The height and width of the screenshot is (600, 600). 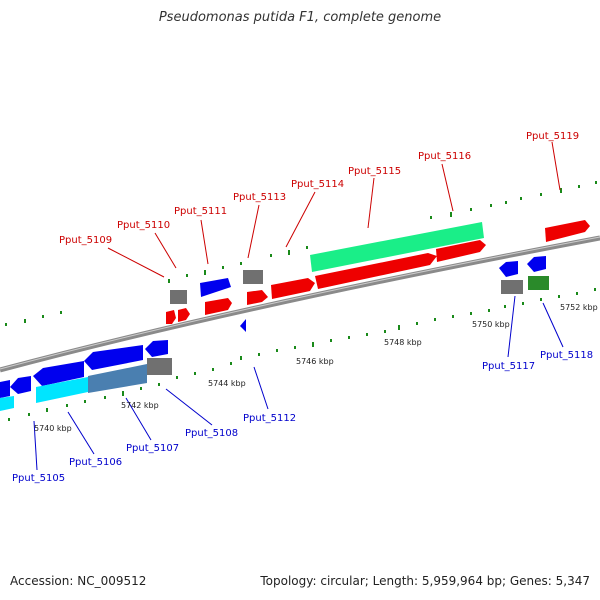 I want to click on scale-label: 5746 kbp, so click(x=315, y=361).